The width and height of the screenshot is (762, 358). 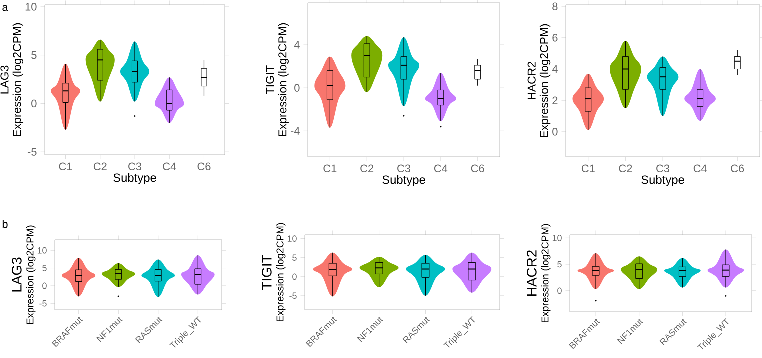 What do you see at coordinates (5, 224) in the screenshot?
I see `text: b` at bounding box center [5, 224].